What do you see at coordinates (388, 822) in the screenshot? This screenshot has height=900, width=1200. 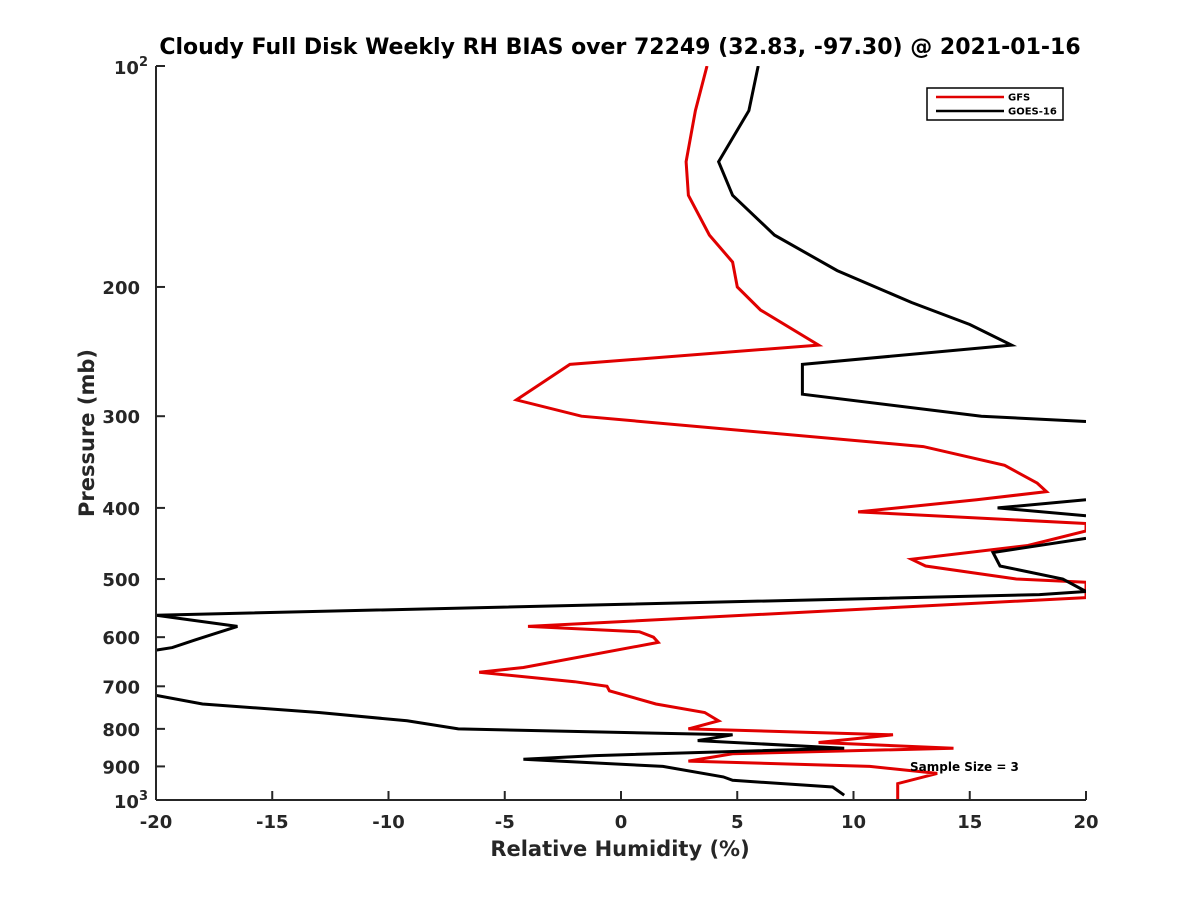 I see `x-tick-label: -10` at bounding box center [388, 822].